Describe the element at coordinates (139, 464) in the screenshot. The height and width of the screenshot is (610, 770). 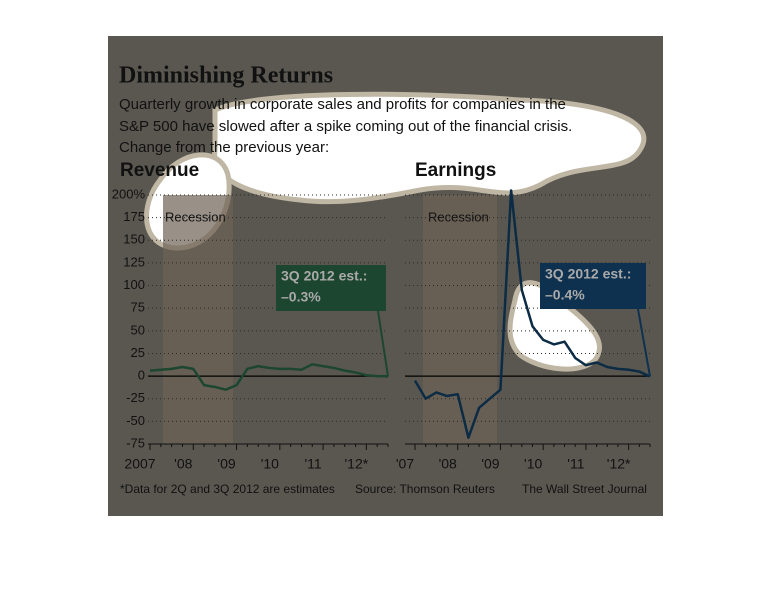
I see `x-tick-label: 2007` at that location.